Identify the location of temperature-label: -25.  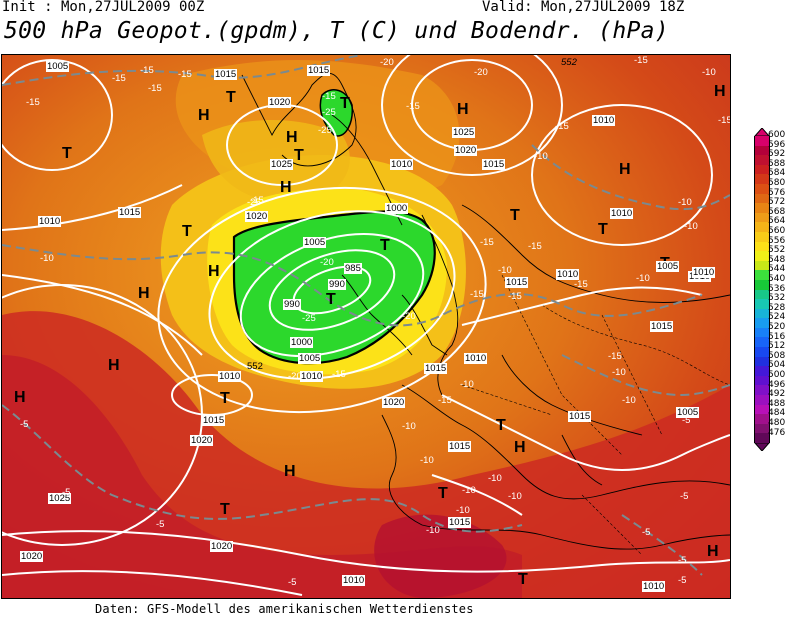
(309, 318).